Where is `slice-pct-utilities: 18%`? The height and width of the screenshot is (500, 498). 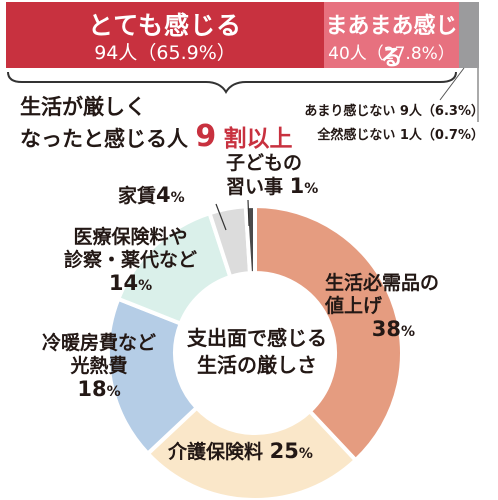 slice-pct-utilities: 18% is located at coordinates (99, 391).